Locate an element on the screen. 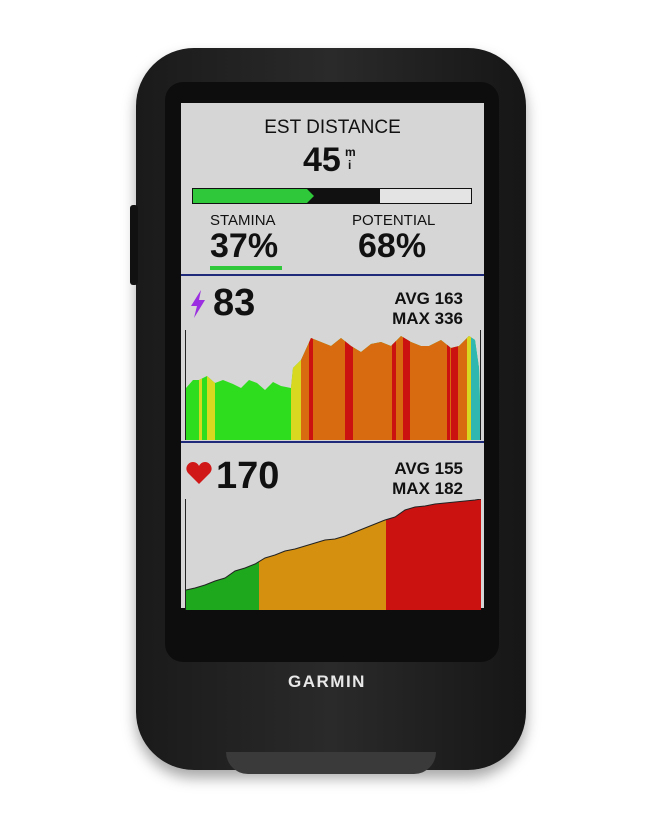 Image resolution: width=654 pixels, height=817 pixels. power-section: 83 AVG 163 MAX 336 is located at coordinates (332, 358).